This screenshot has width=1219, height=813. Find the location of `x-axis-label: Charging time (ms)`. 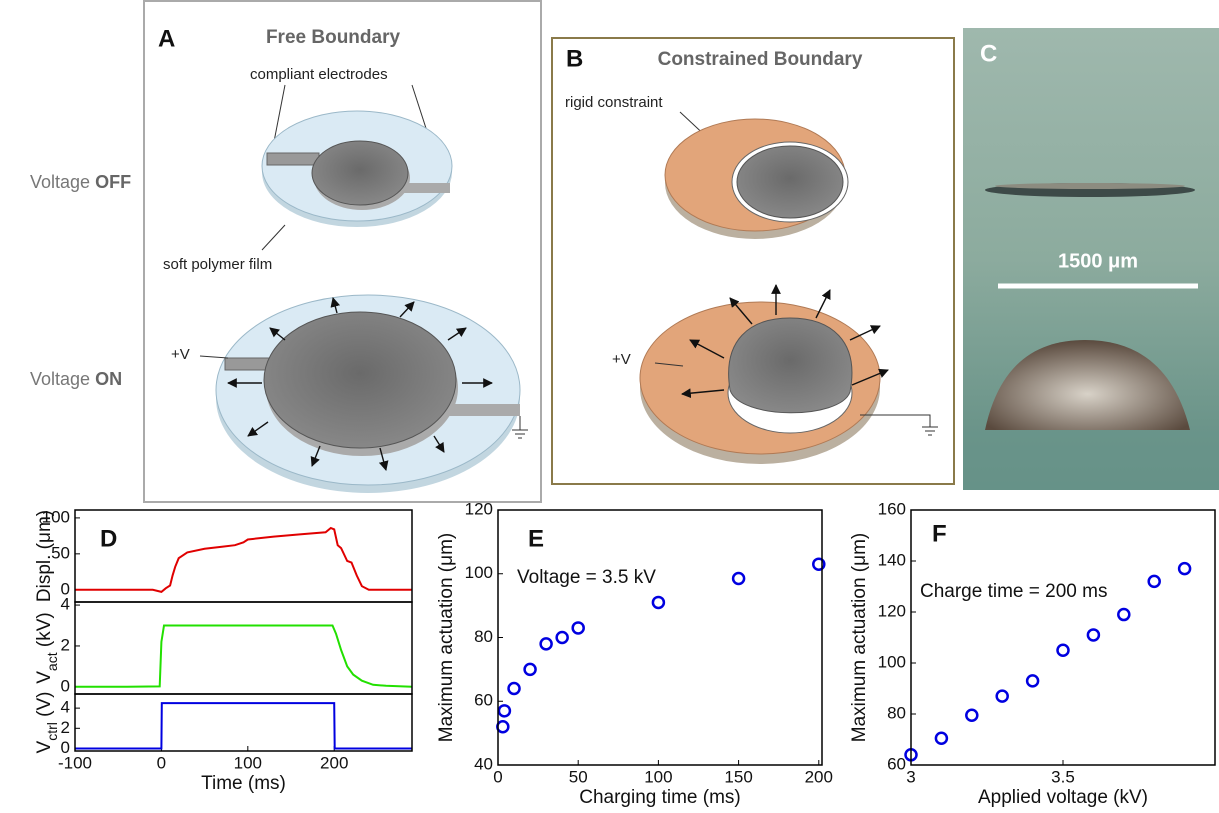

x-axis-label: Charging time (ms) is located at coordinates (660, 797).